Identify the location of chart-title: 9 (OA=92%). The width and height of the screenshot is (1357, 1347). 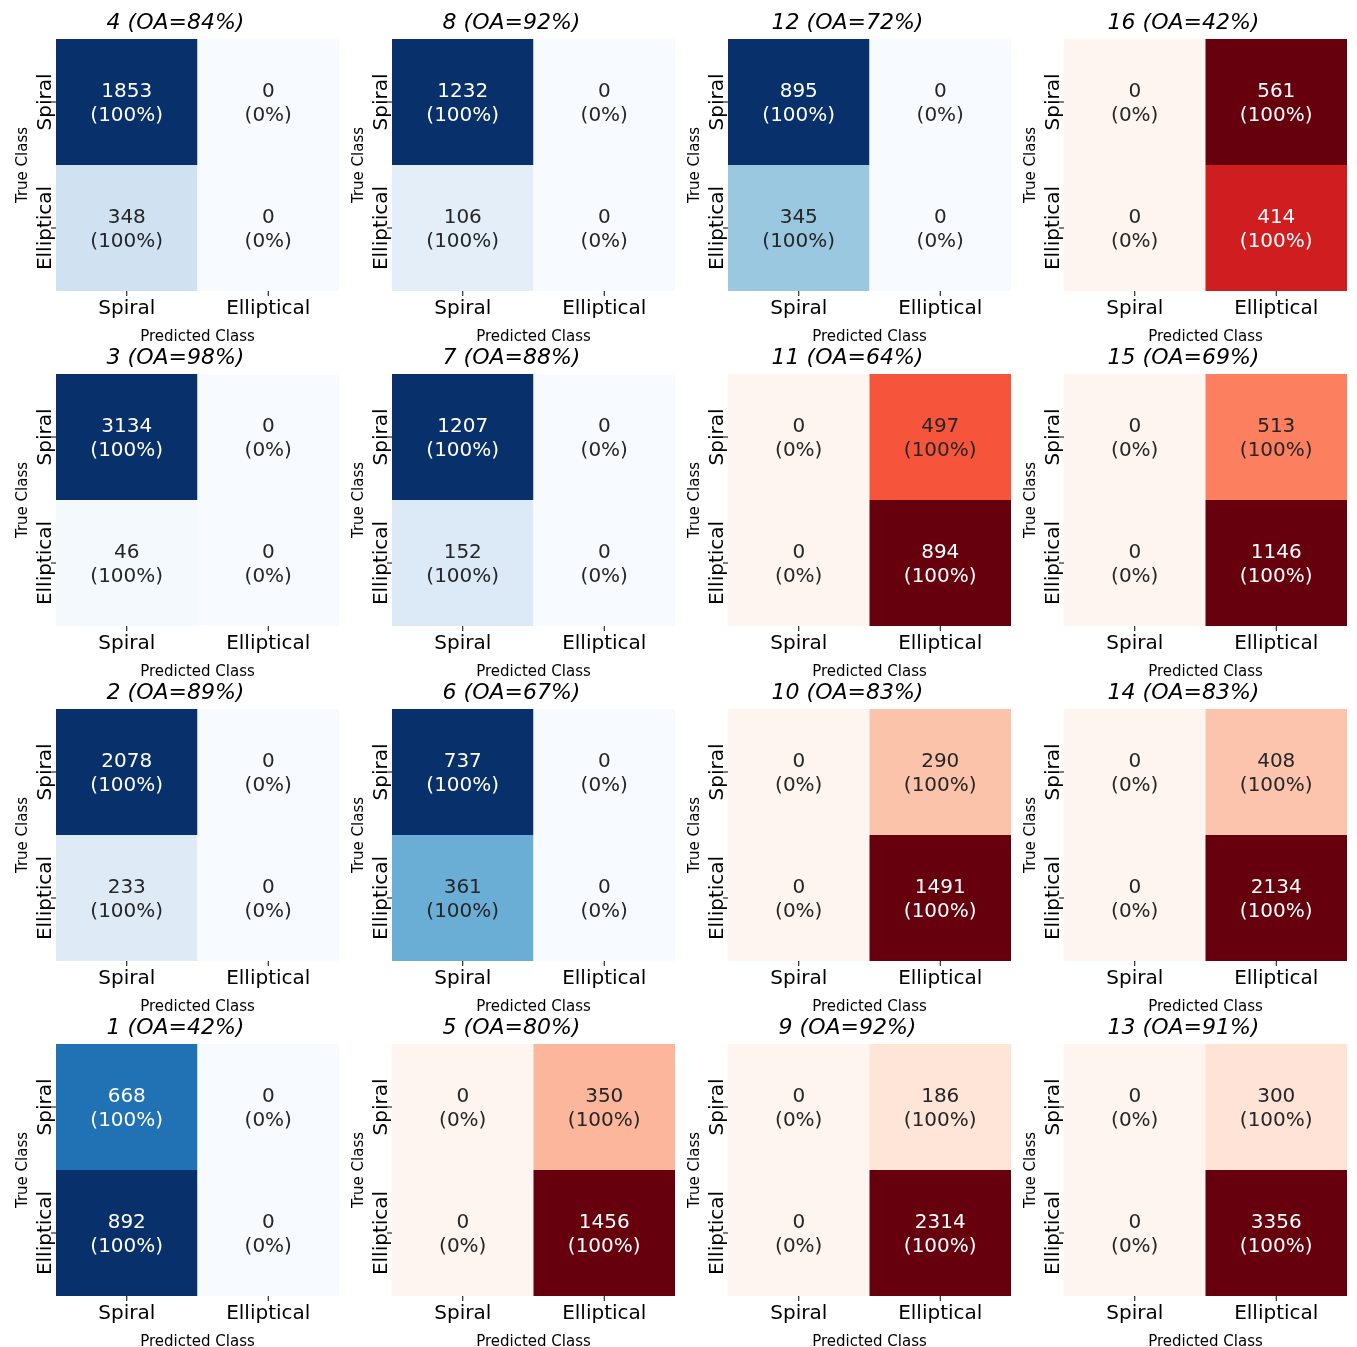
(847, 1026).